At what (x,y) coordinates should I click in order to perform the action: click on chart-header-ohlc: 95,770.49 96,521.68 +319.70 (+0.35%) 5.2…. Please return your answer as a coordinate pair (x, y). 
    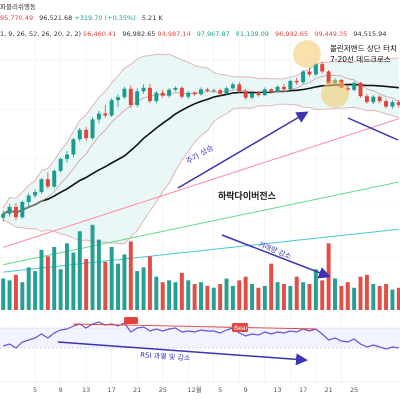
    Looking at the image, I should click on (81, 18).